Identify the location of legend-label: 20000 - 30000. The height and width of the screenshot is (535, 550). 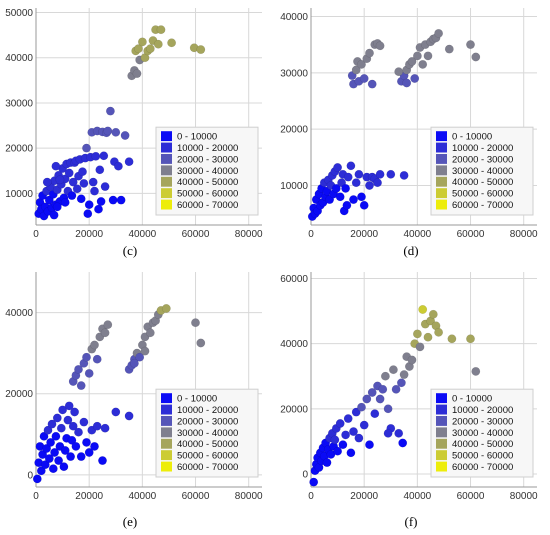
(207, 159).